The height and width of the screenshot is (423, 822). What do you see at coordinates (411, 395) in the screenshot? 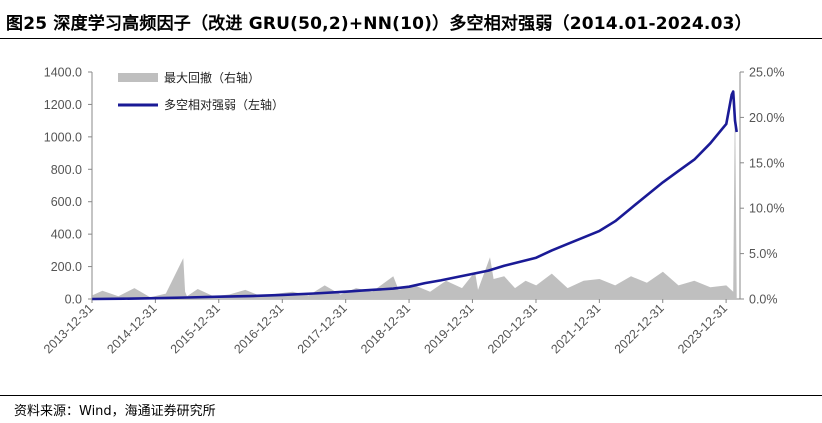
I see `source-rule` at bounding box center [411, 395].